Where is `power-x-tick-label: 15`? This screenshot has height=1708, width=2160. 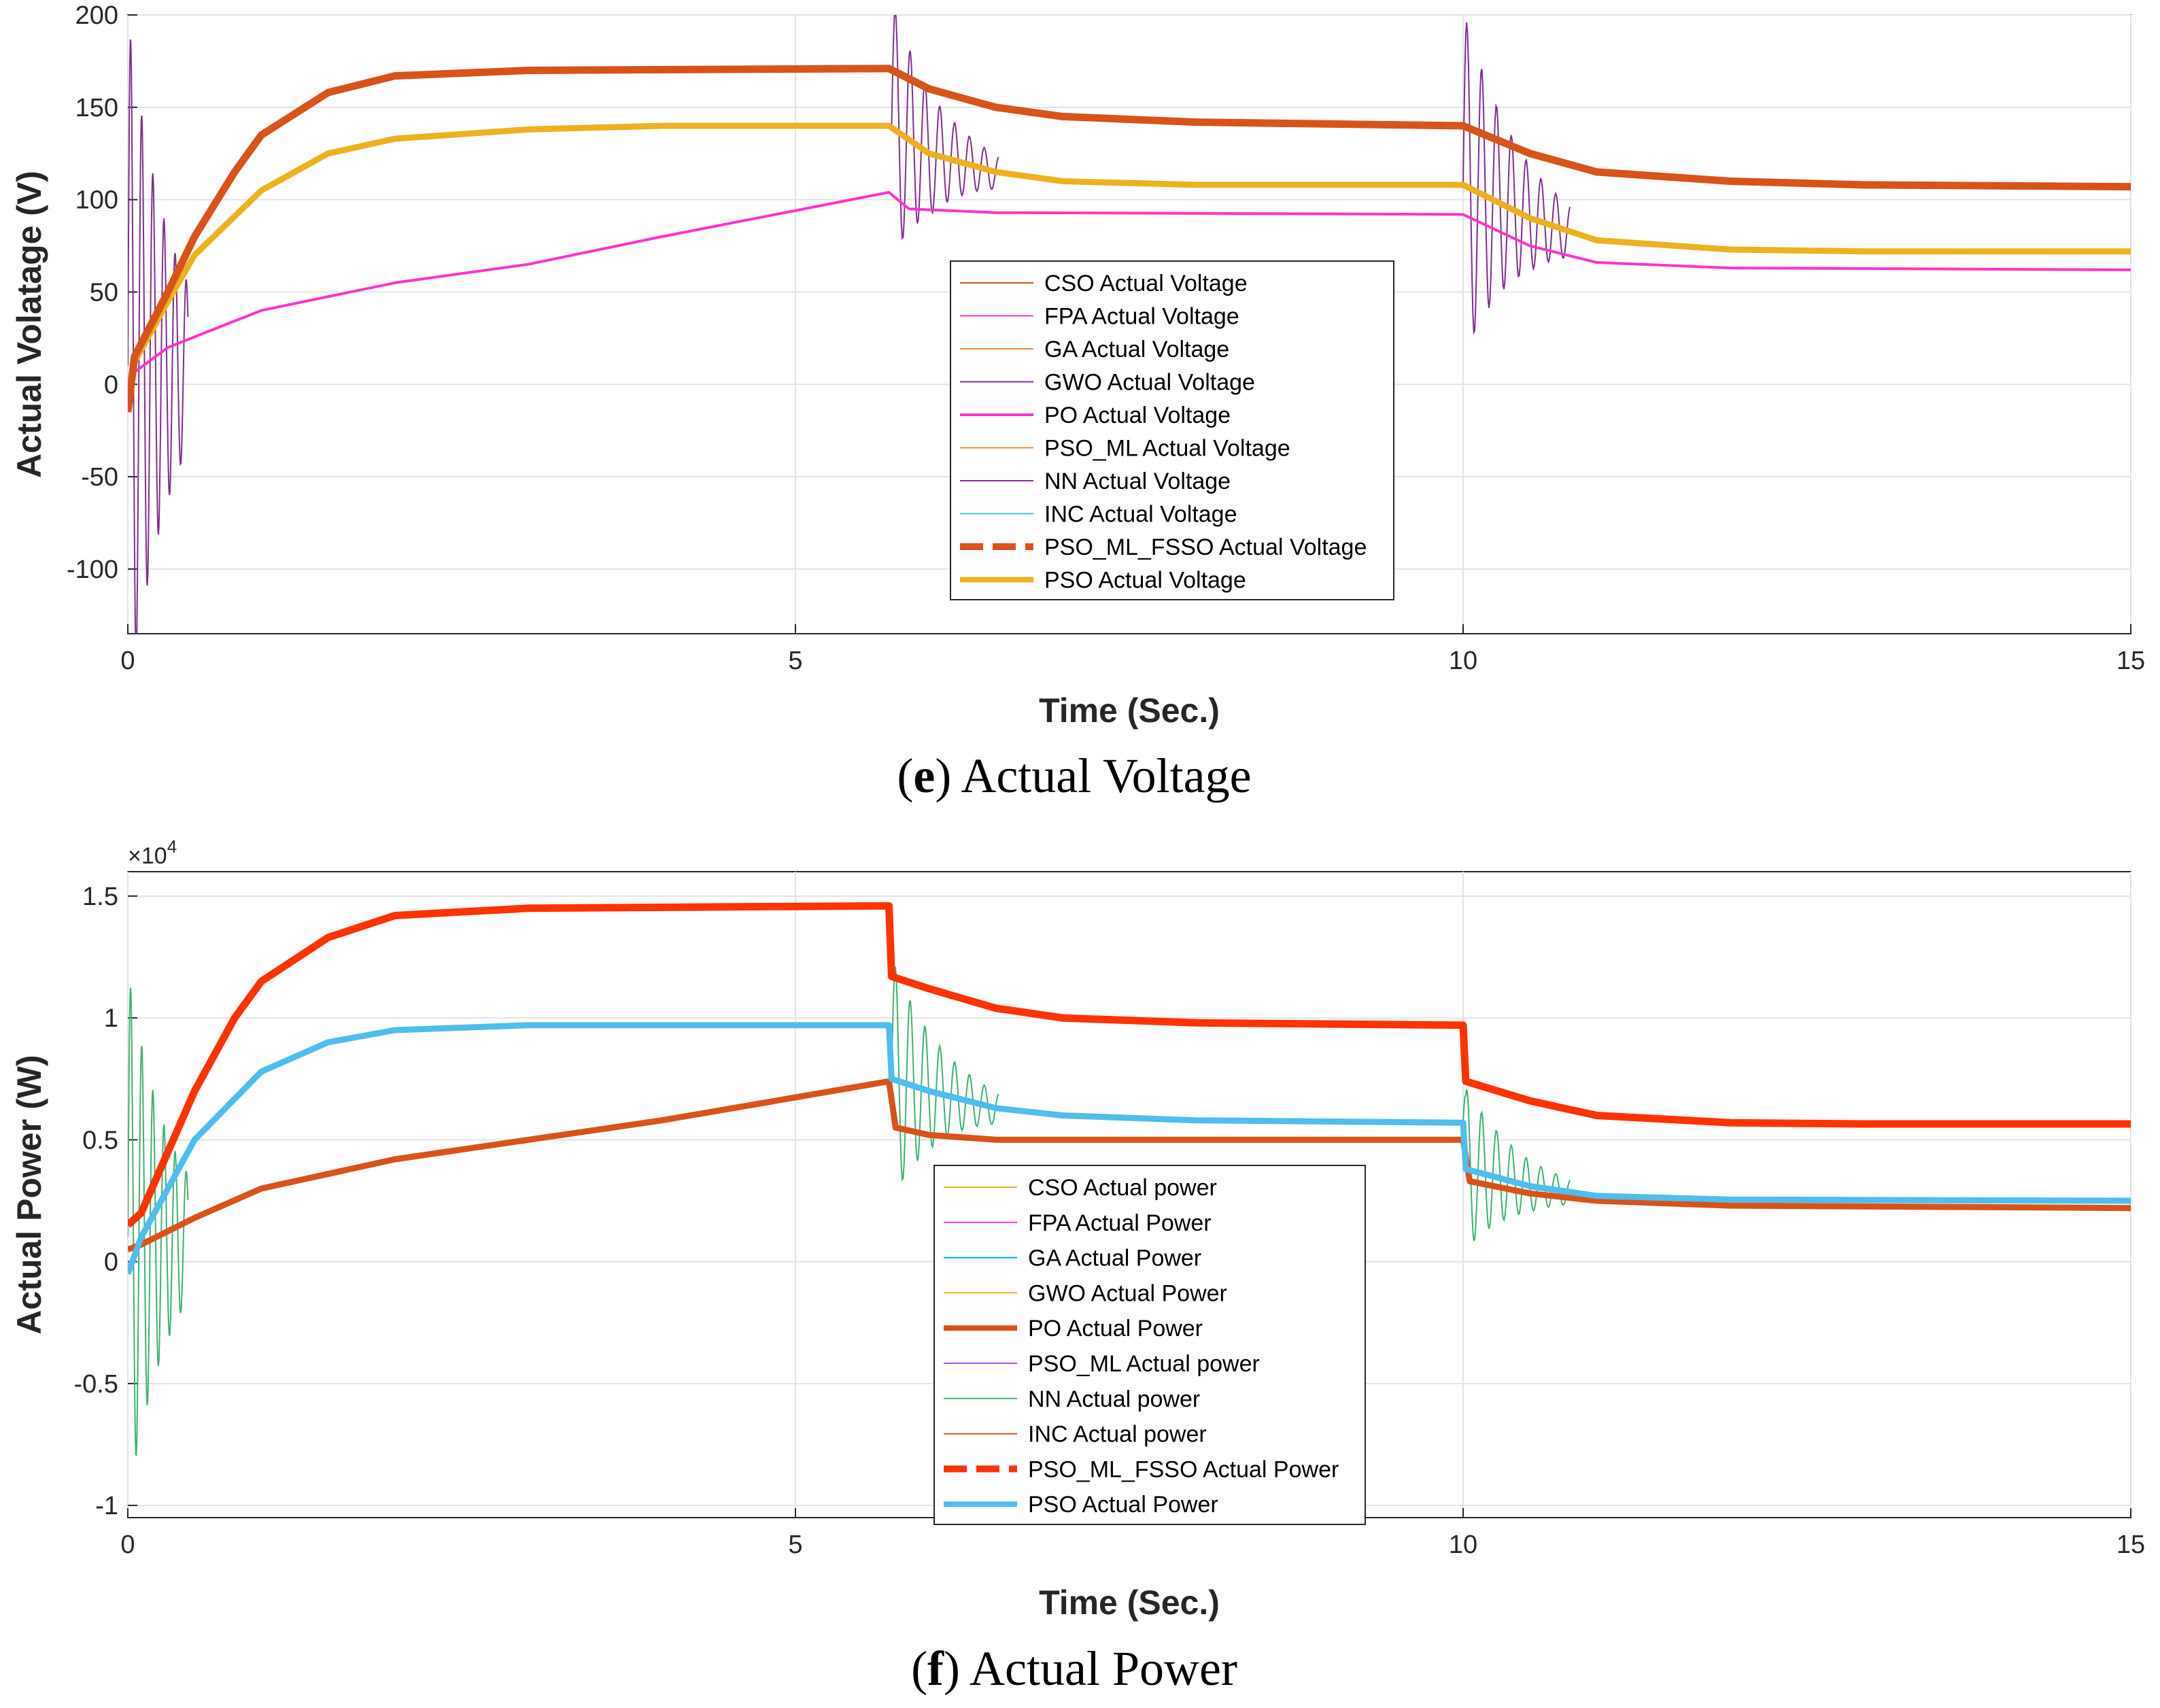 power-x-tick-label: 15 is located at coordinates (2130, 1545).